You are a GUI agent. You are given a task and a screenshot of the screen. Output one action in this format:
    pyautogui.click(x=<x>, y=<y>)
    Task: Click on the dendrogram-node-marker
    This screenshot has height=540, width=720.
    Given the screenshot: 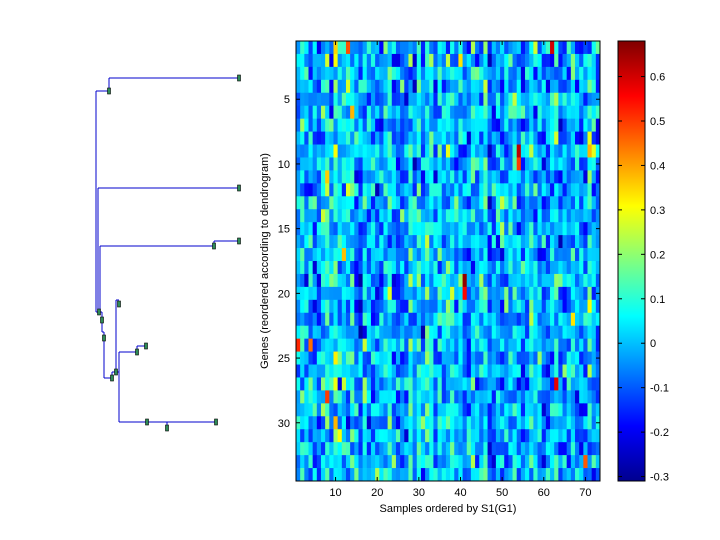 What is the action you would take?
    pyautogui.click(x=104, y=338)
    